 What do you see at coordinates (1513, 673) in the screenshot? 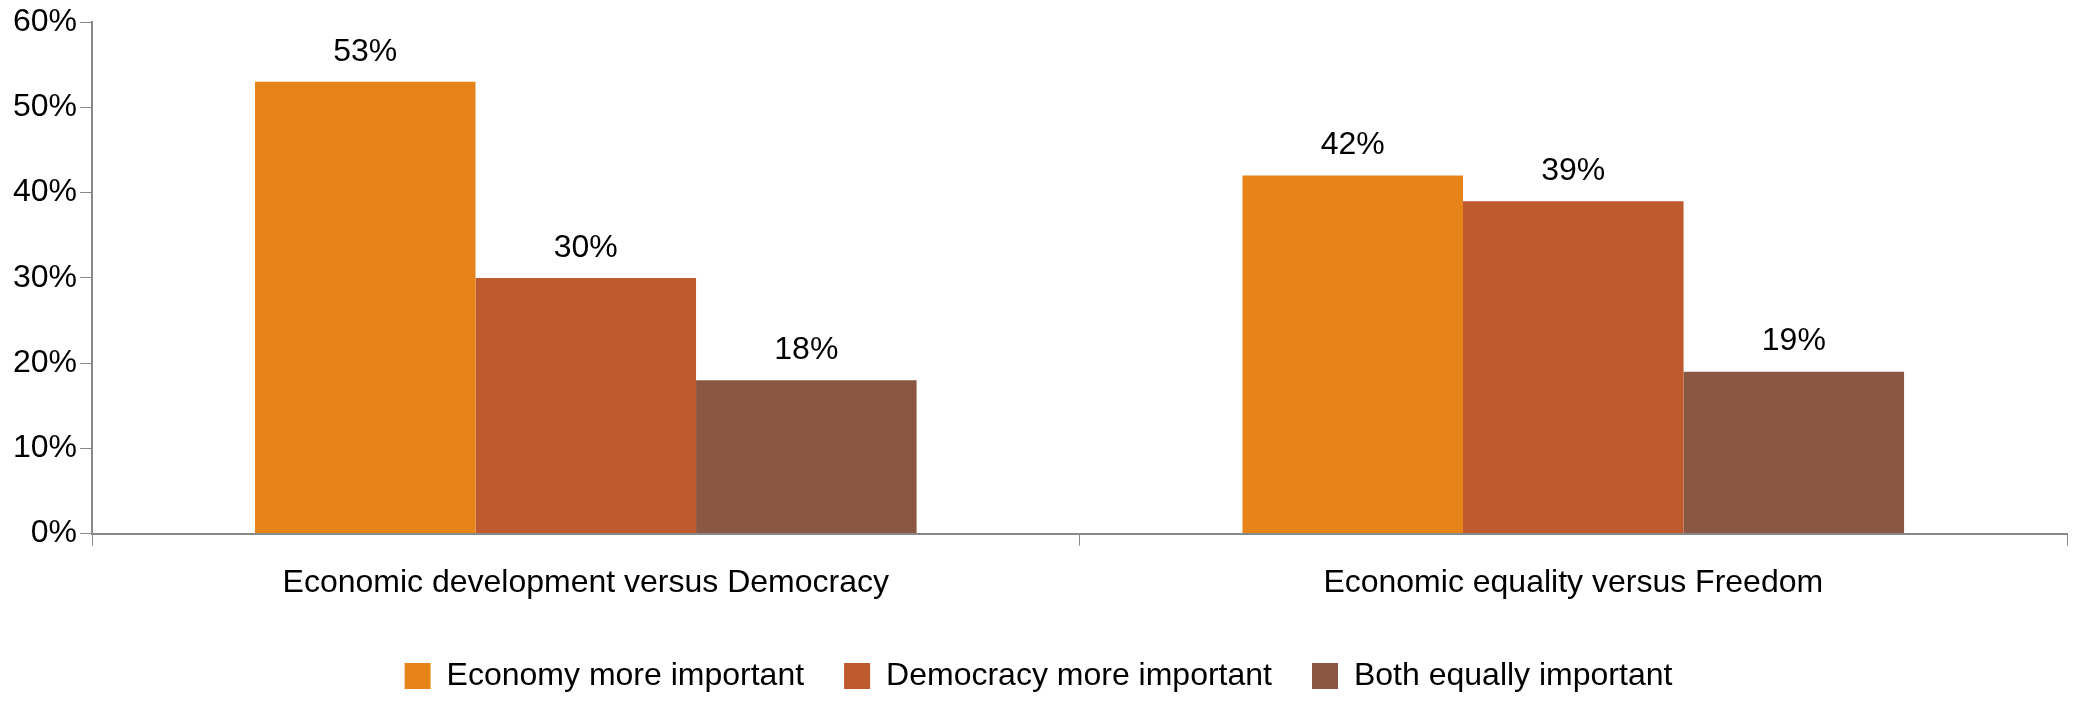
I see `legend-label: Both equally important` at bounding box center [1513, 673].